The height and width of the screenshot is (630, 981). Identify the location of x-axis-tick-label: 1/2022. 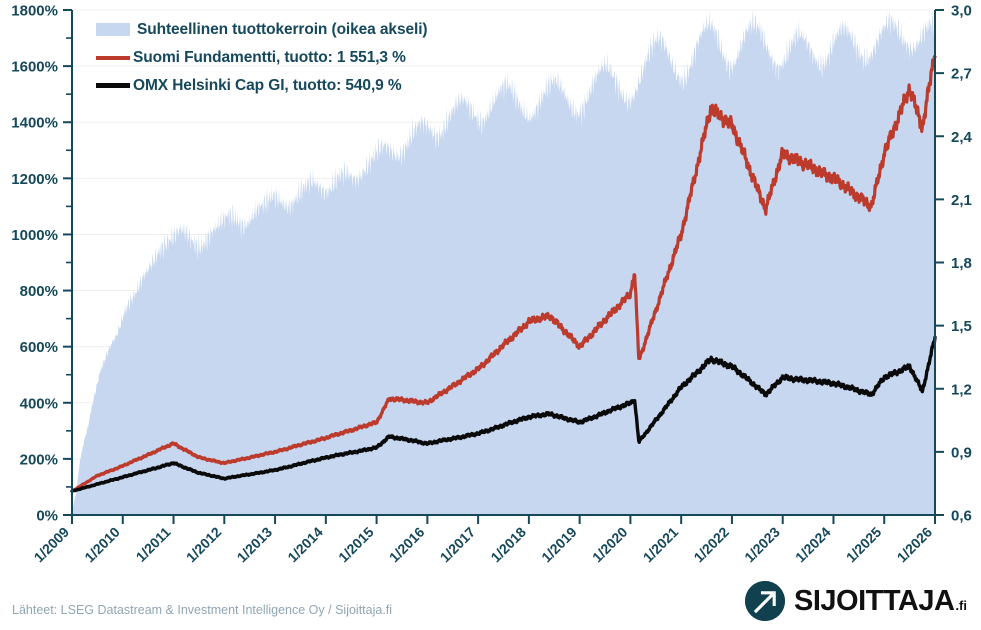
(711, 545).